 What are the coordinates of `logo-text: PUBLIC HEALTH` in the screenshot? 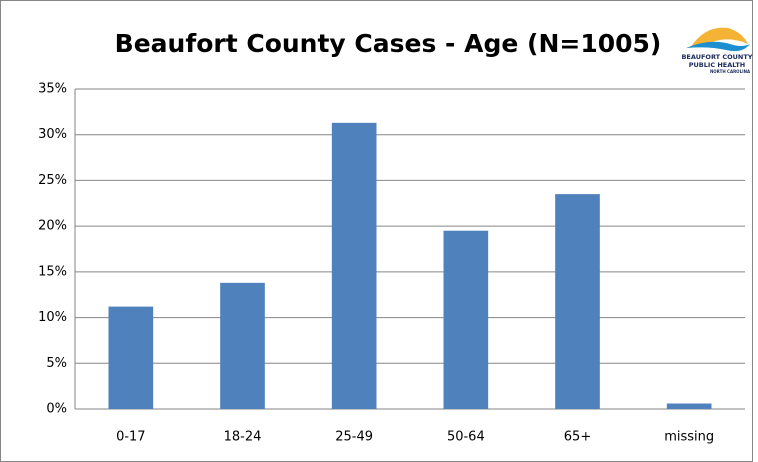 It's located at (717, 65).